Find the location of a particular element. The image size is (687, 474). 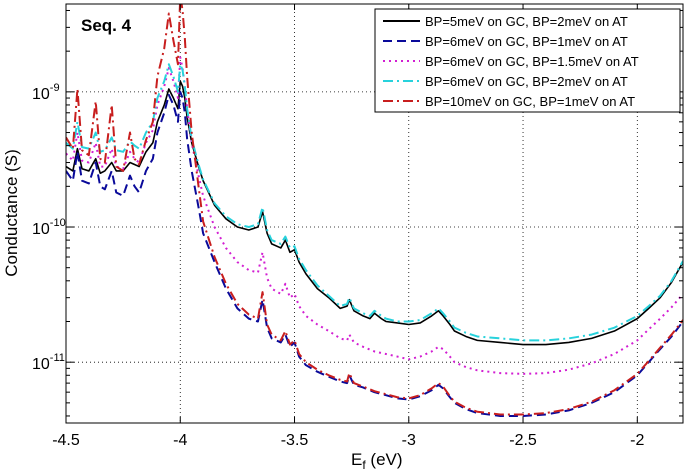

x-tick-label: -2.5 is located at coordinates (523, 440).